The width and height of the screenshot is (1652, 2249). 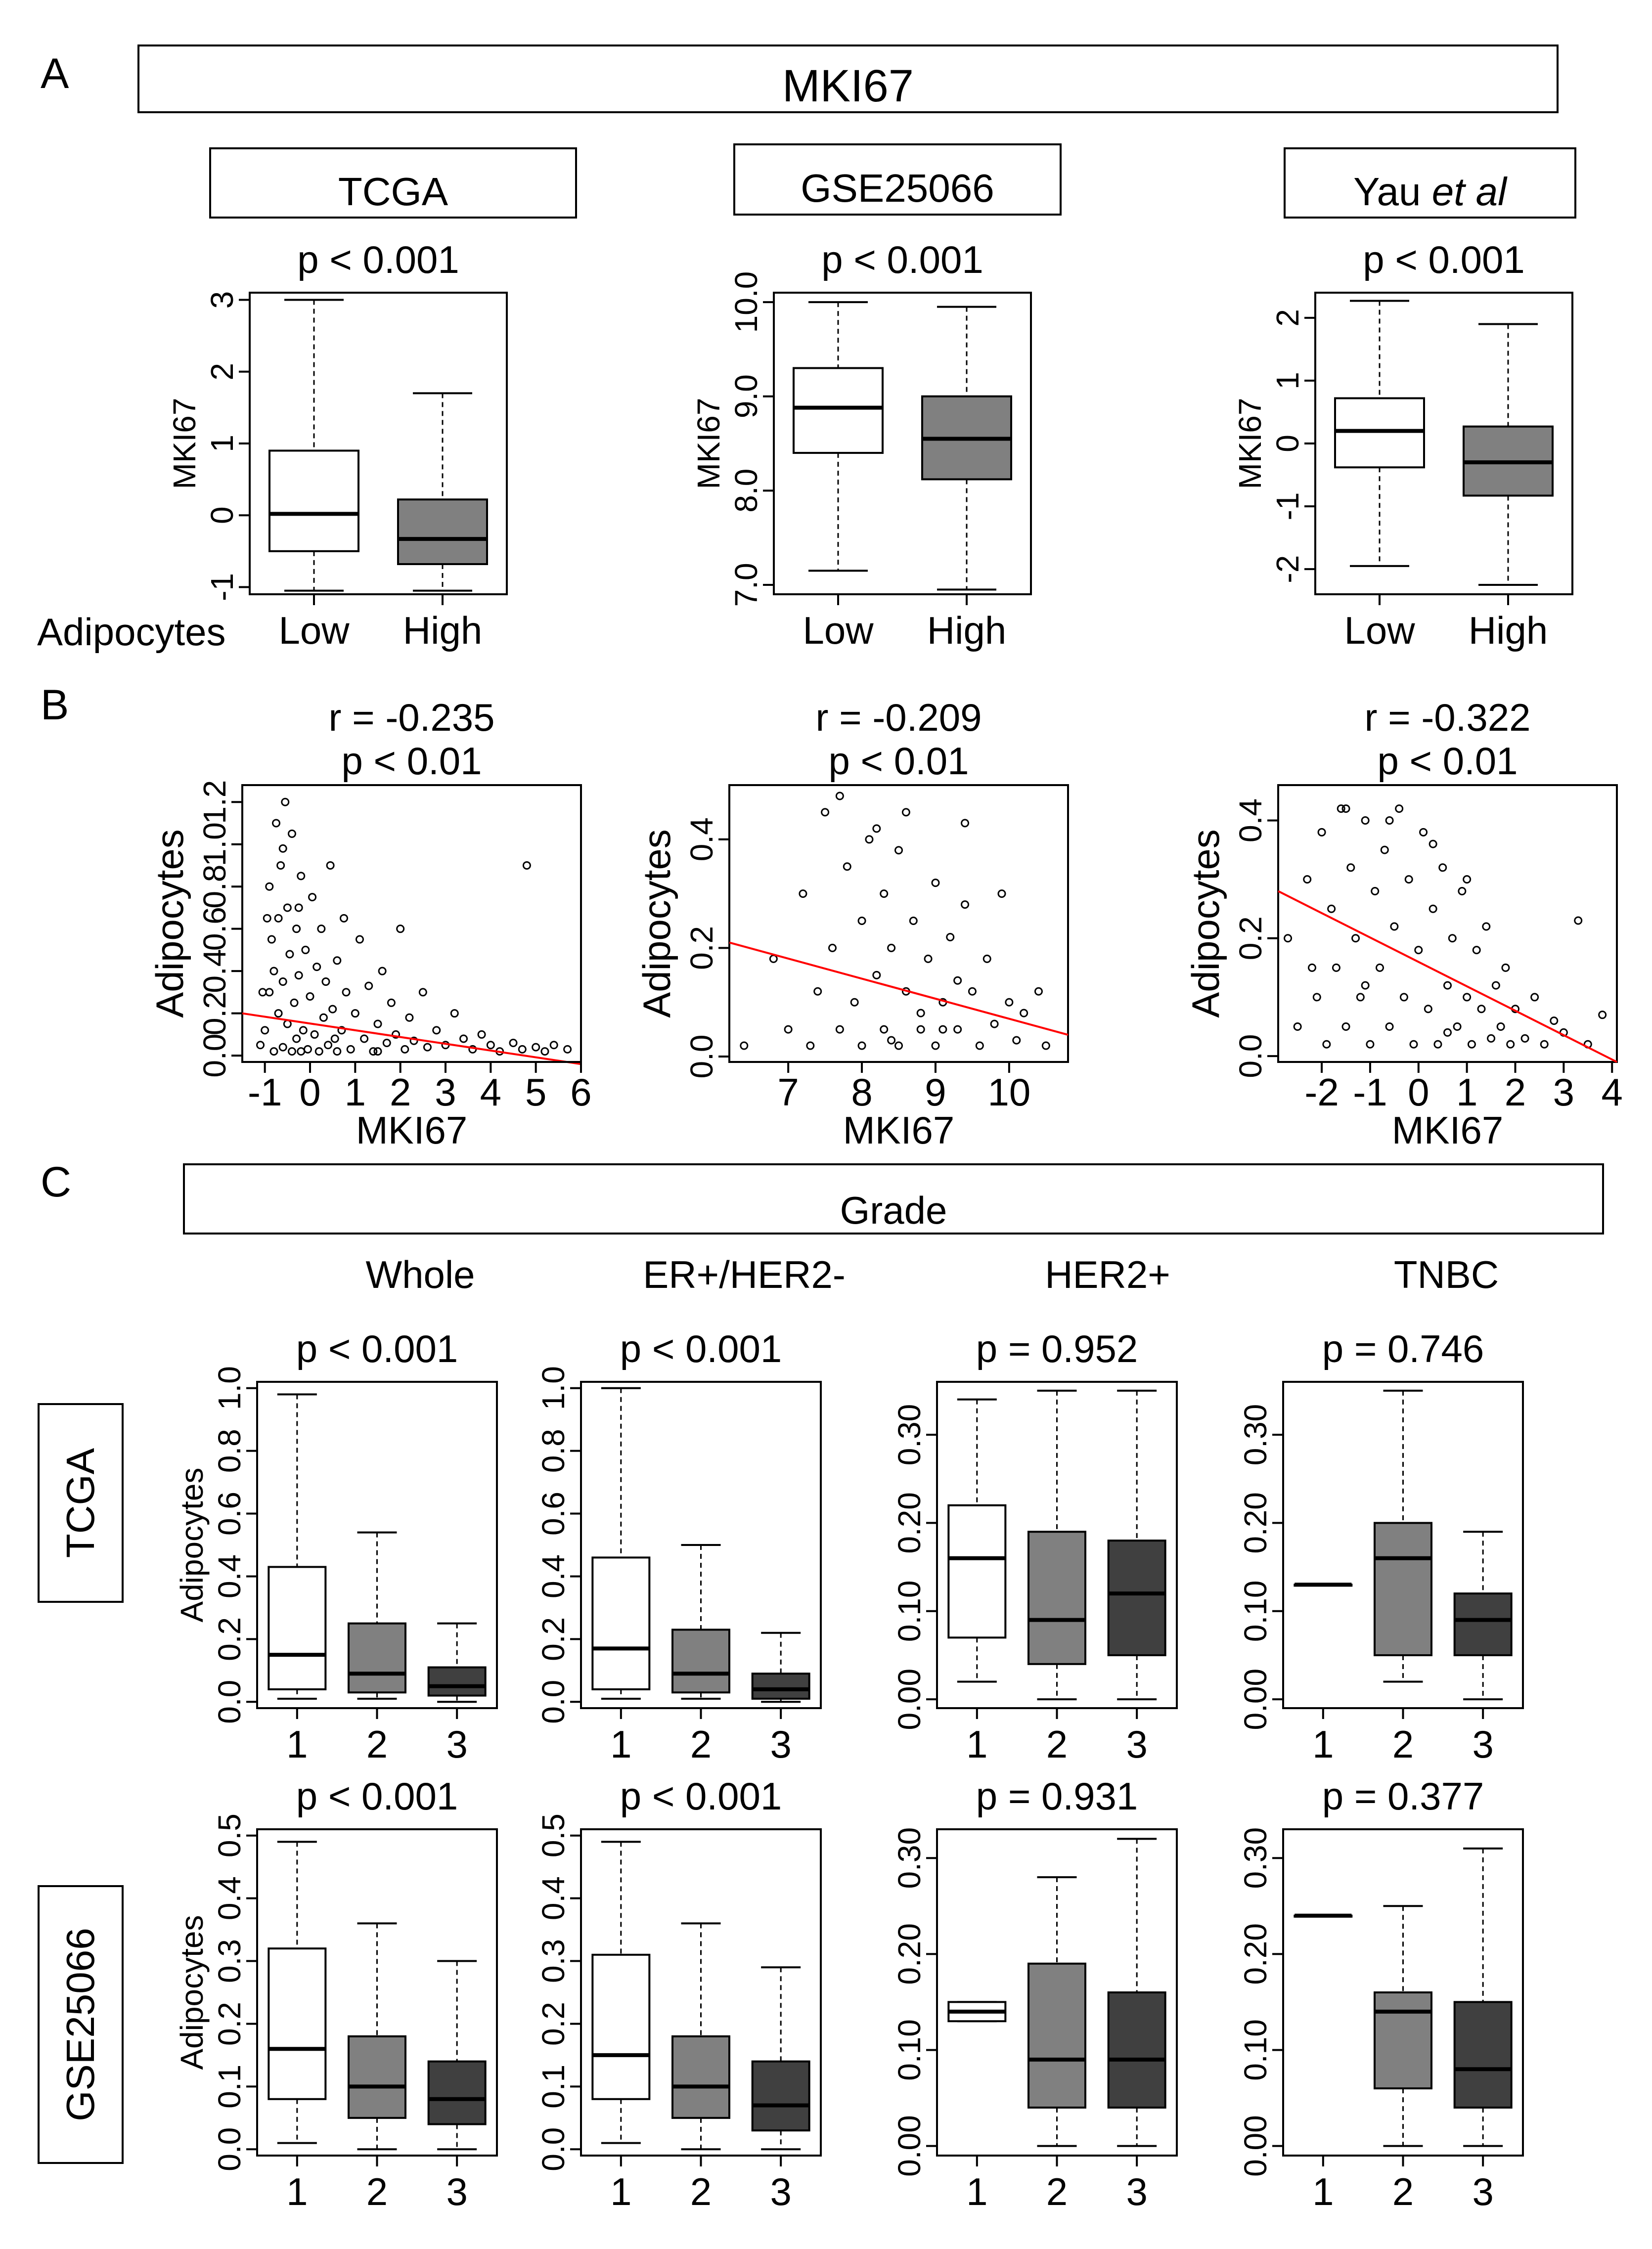 What do you see at coordinates (620, 2191) in the screenshot?
I see `x-category-label: 1` at bounding box center [620, 2191].